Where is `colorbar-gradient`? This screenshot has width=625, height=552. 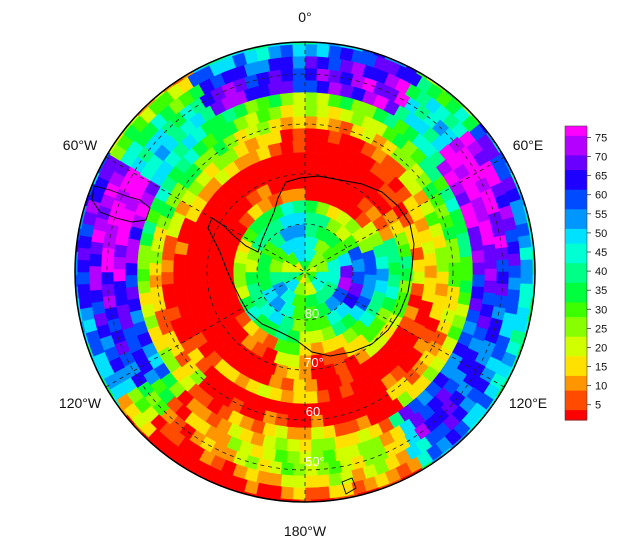 colorbar-gradient is located at coordinates (576, 273).